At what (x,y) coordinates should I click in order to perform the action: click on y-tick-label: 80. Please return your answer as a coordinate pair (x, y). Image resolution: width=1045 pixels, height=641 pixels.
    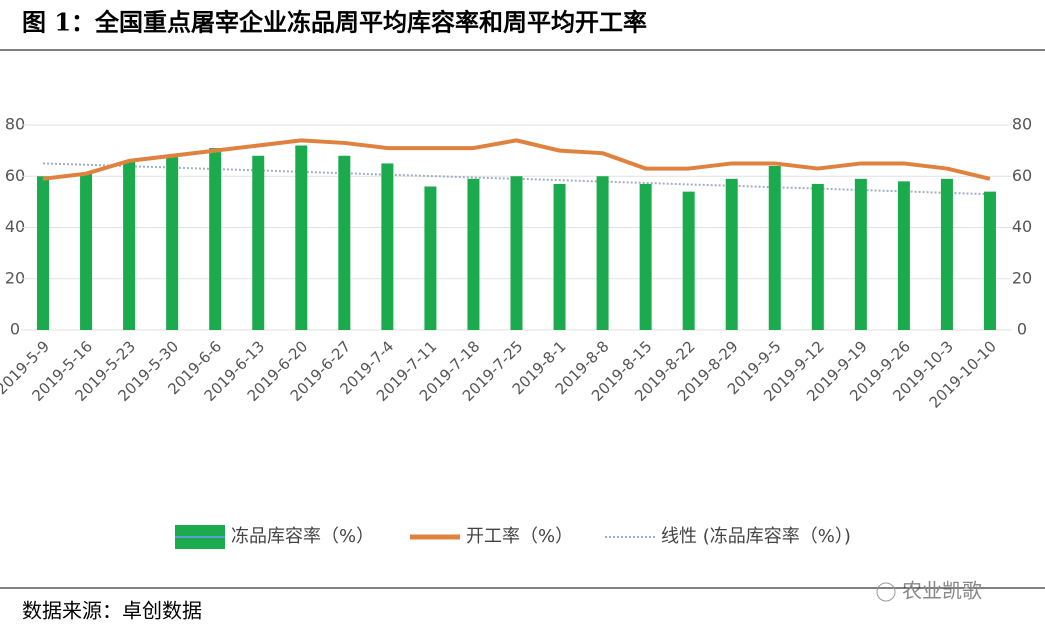
    Looking at the image, I should click on (15, 124).